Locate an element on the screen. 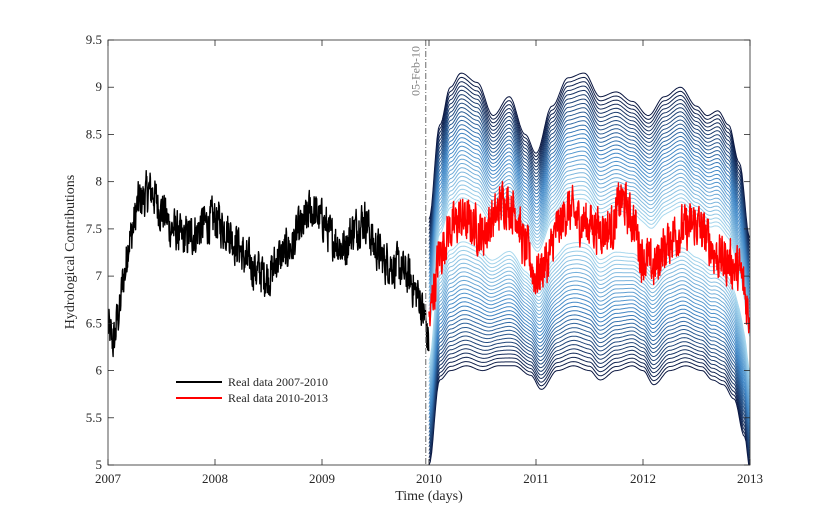  annotation-label: 05-Feb-10 is located at coordinates (416, 71).